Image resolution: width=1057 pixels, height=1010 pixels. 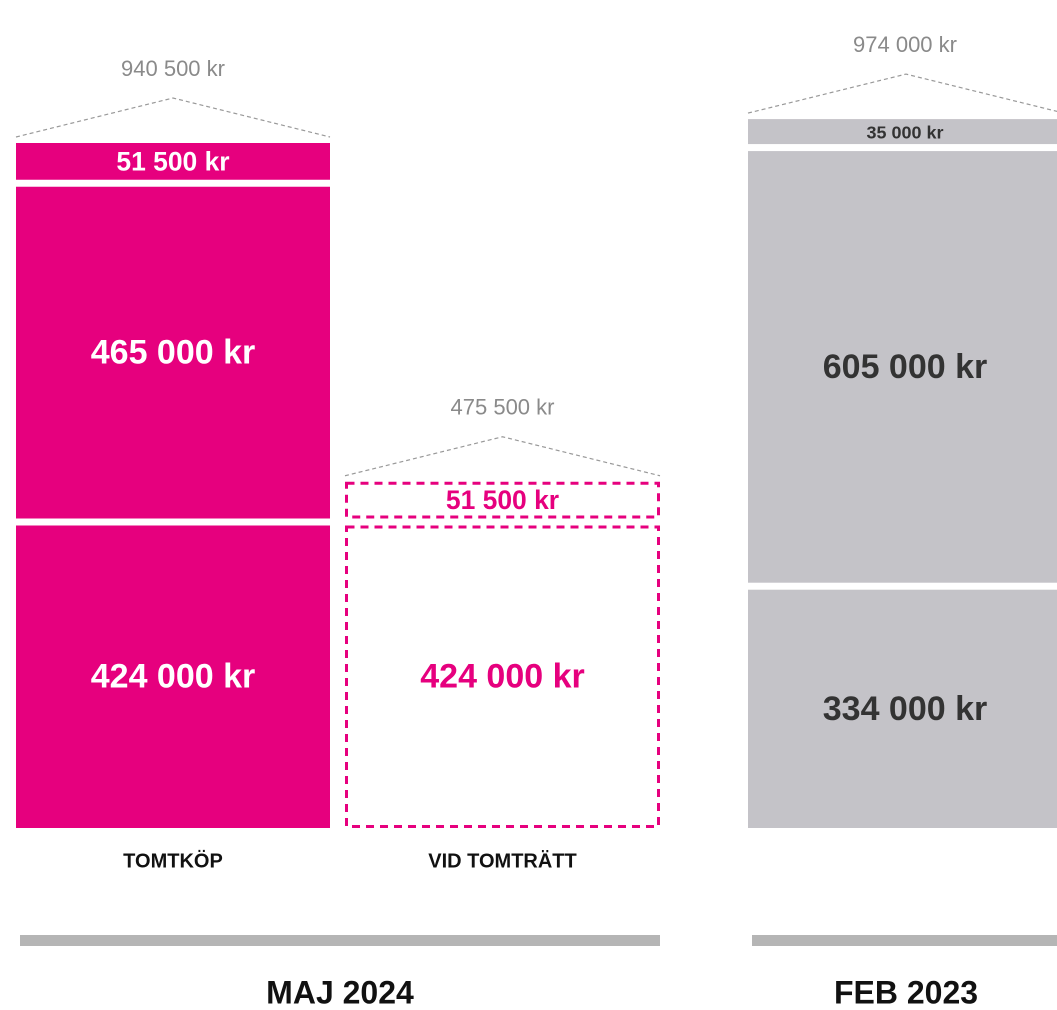 What do you see at coordinates (173, 68) in the screenshot?
I see `total-label: 940 500 kr` at bounding box center [173, 68].